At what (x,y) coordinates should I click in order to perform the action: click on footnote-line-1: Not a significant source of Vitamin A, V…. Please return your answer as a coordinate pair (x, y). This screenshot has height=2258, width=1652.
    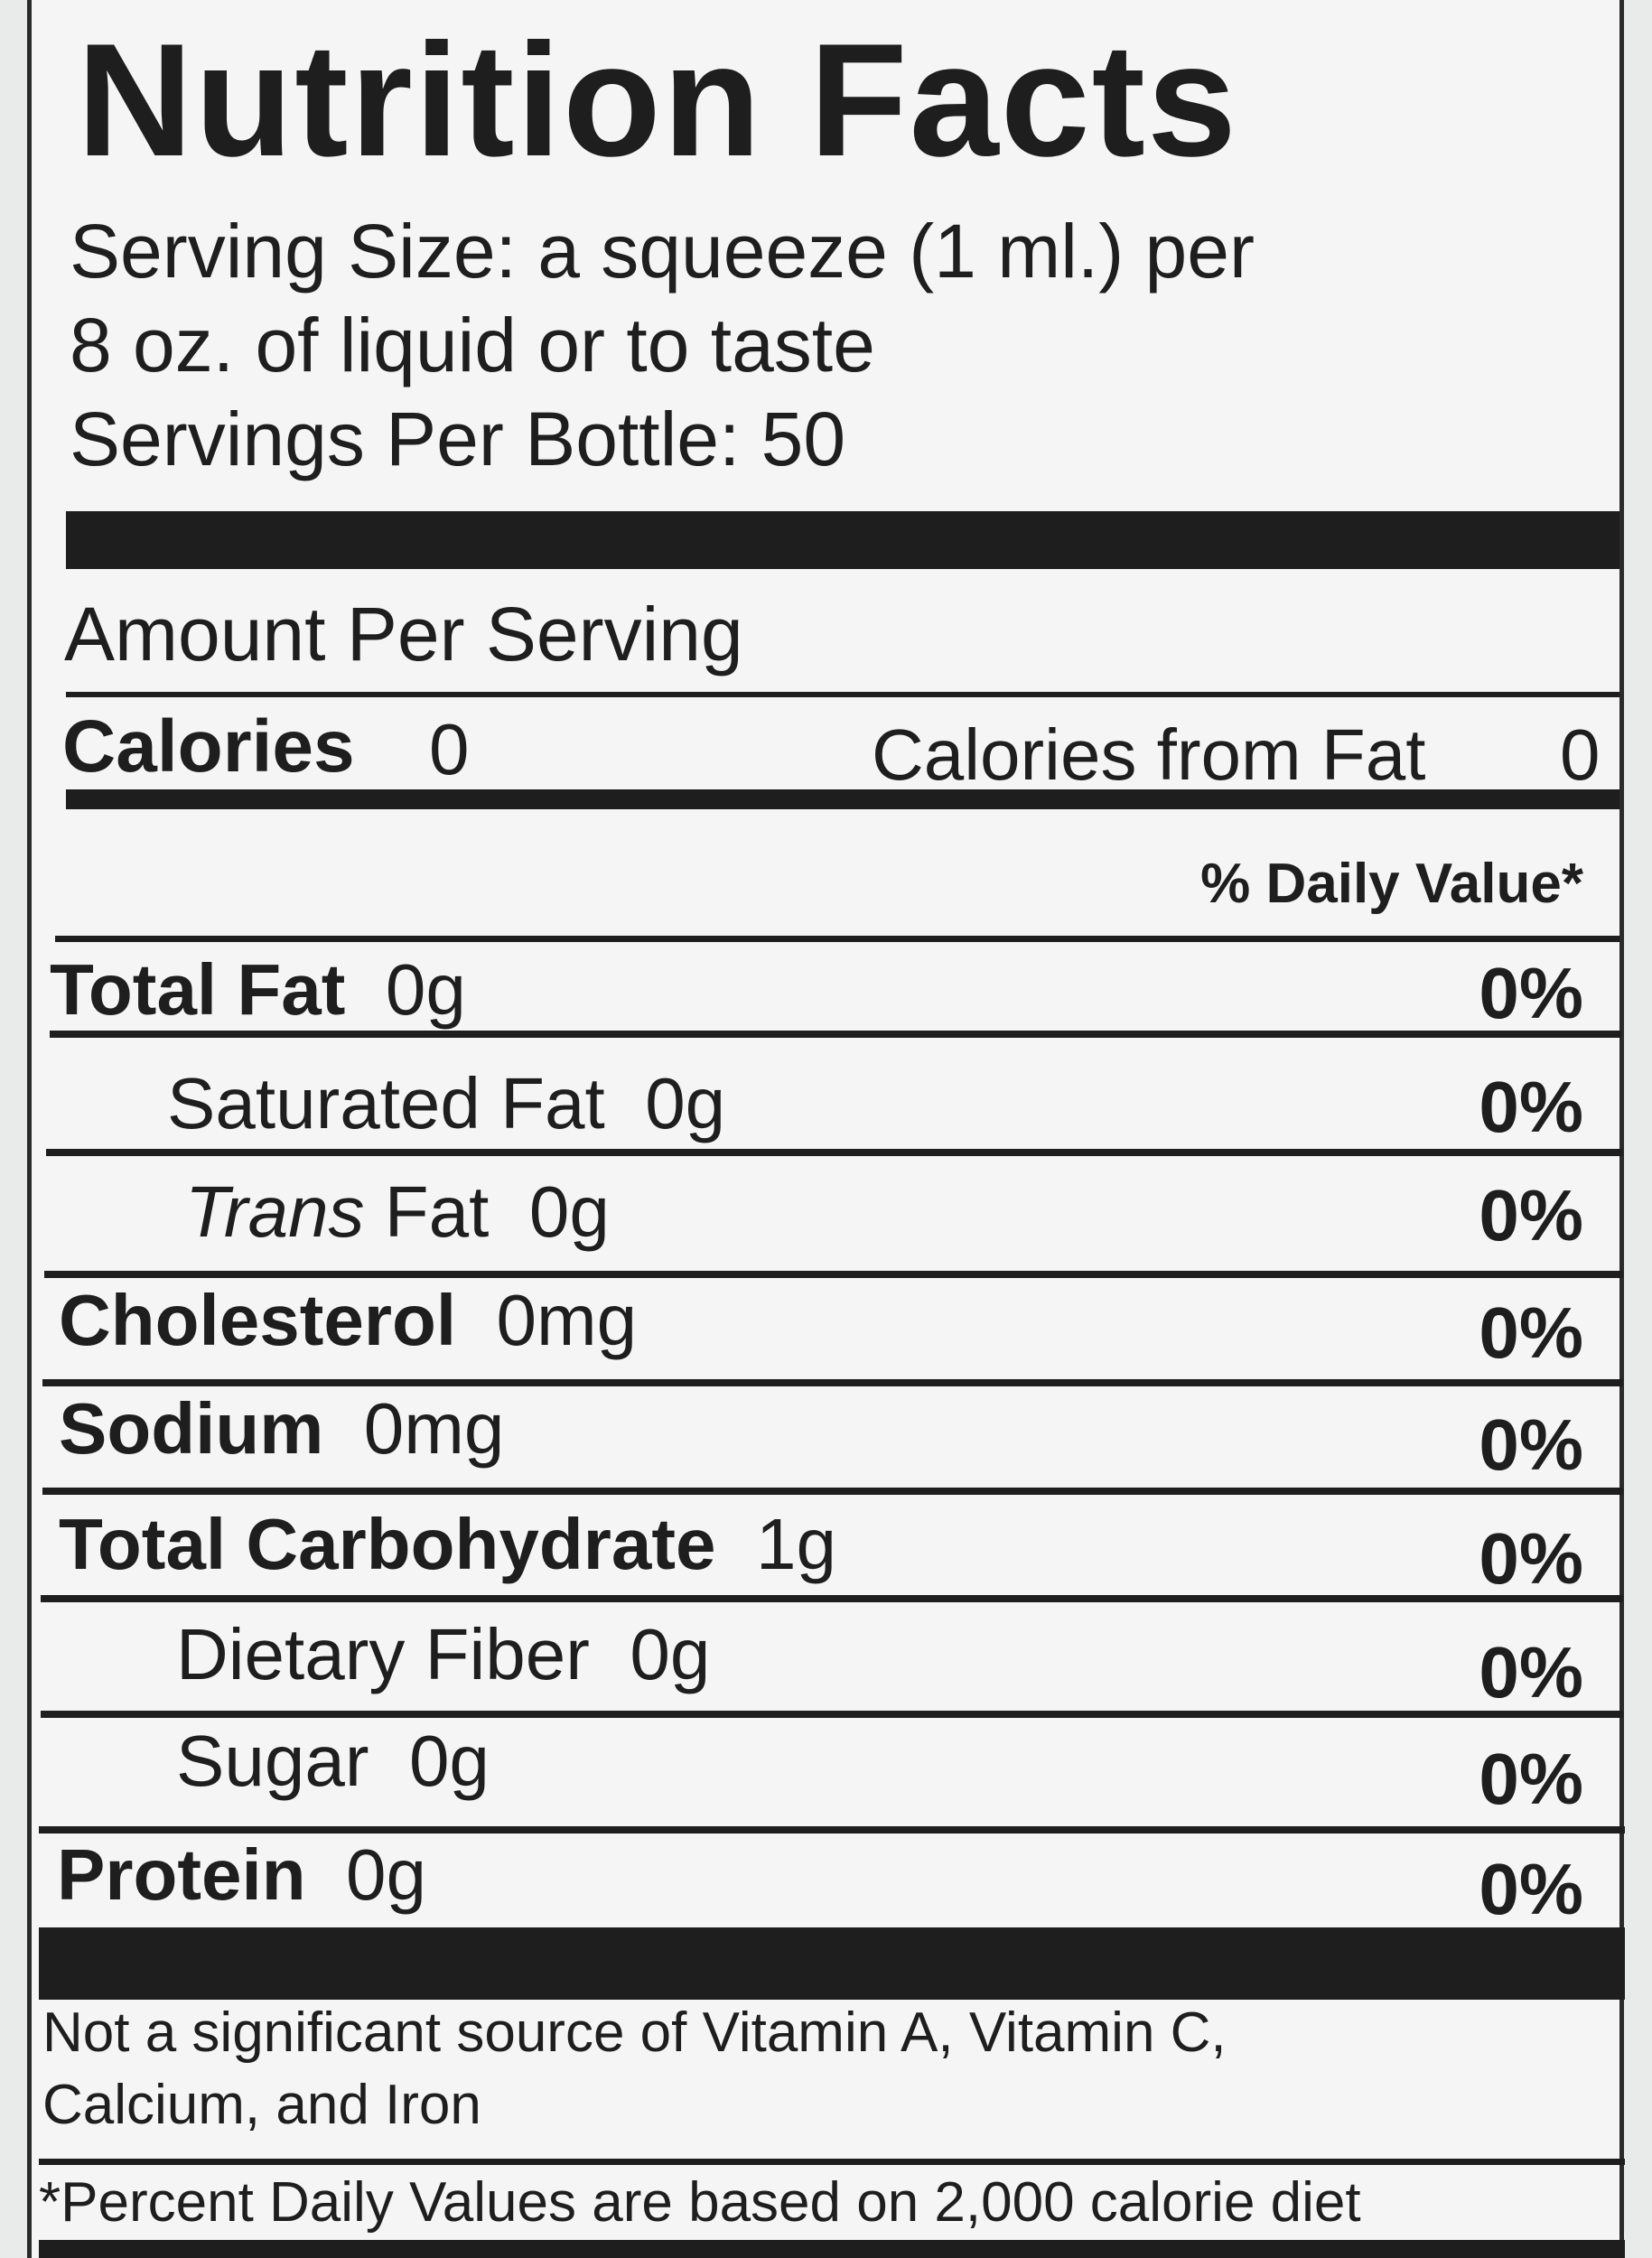
    Looking at the image, I should click on (634, 2032).